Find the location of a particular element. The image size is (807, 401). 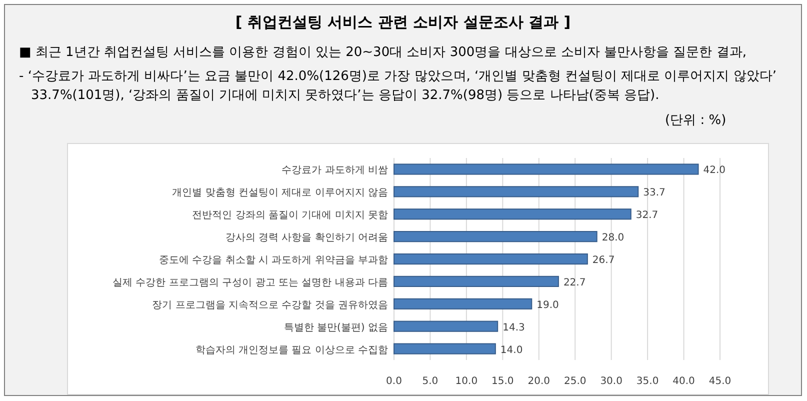

text: ■ 최근 1년간 취업컨설팅 서비스를 이용한 경험이 있는 20~30대 소비자 300명을 대상으로 소비자 불만사항을 질문한 결과, is located at coordinates (383, 52).